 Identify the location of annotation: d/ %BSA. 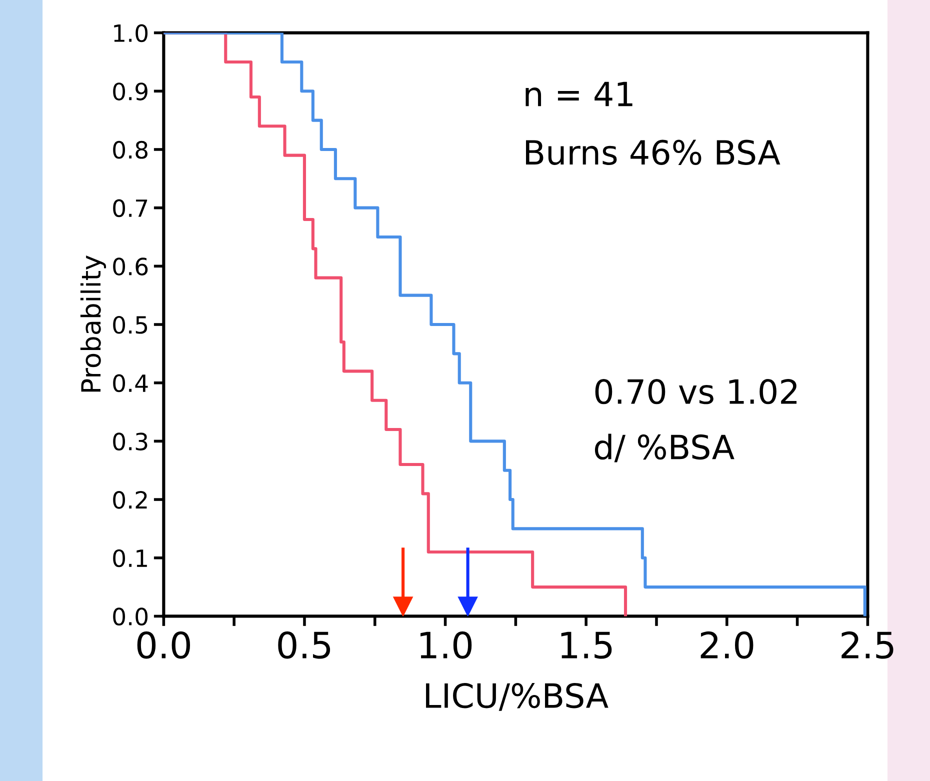
(664, 448).